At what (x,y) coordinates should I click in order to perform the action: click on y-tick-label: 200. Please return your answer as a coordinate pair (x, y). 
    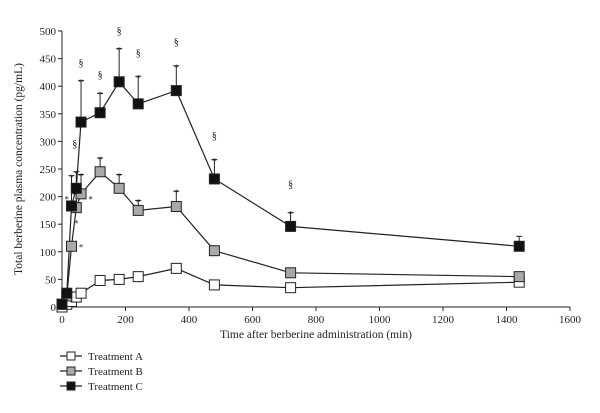
    Looking at the image, I should click on (48, 198).